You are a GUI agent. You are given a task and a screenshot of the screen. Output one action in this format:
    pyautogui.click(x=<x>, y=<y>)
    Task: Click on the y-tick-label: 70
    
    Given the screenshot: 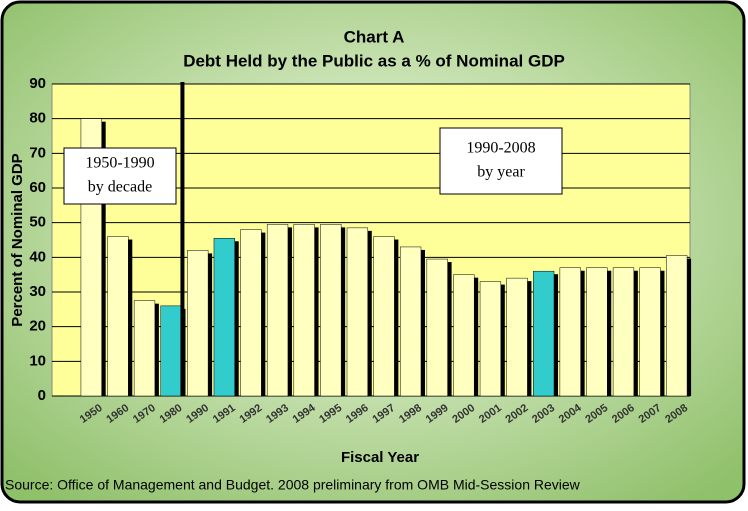 What is the action you would take?
    pyautogui.click(x=37, y=152)
    